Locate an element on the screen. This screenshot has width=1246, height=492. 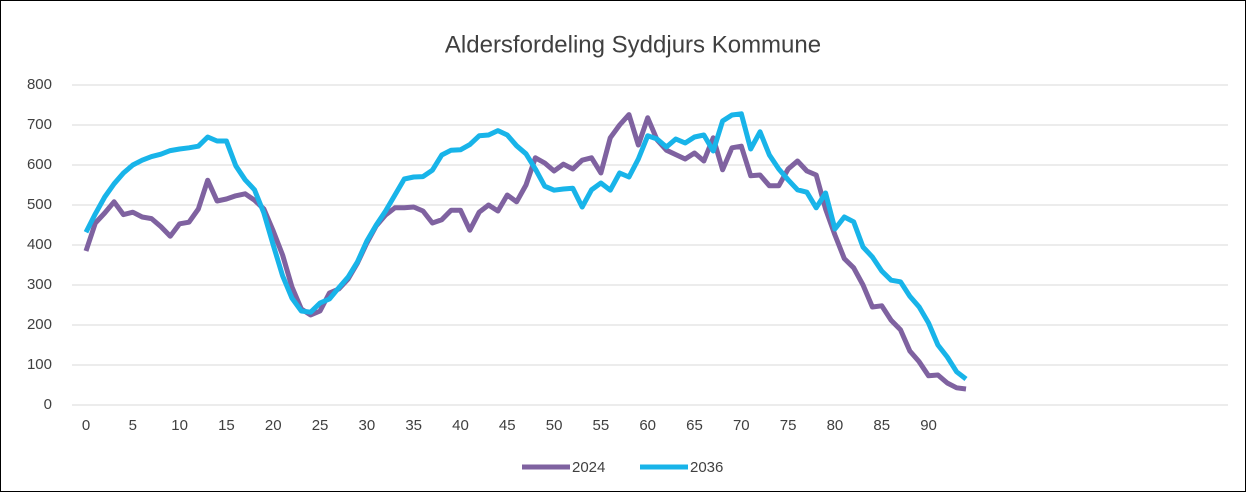
y-tick-label: 0 is located at coordinates (48, 404).